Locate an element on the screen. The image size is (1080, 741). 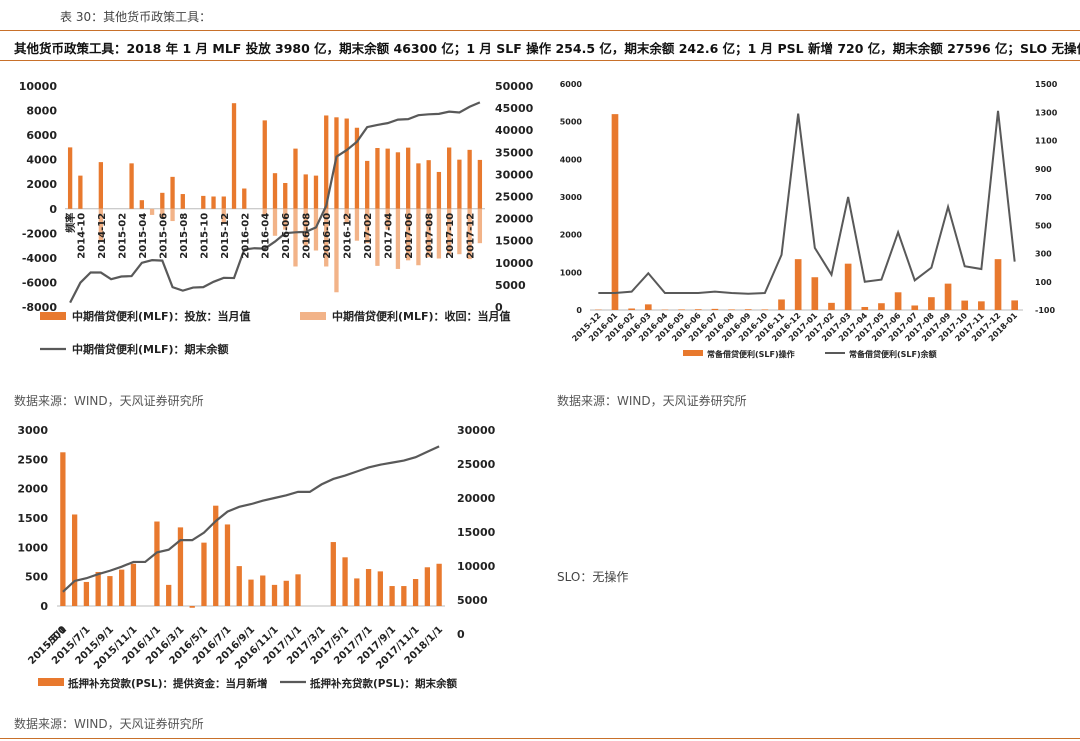
x-tick-label: 2016-02 is located at coordinates (245, 236).